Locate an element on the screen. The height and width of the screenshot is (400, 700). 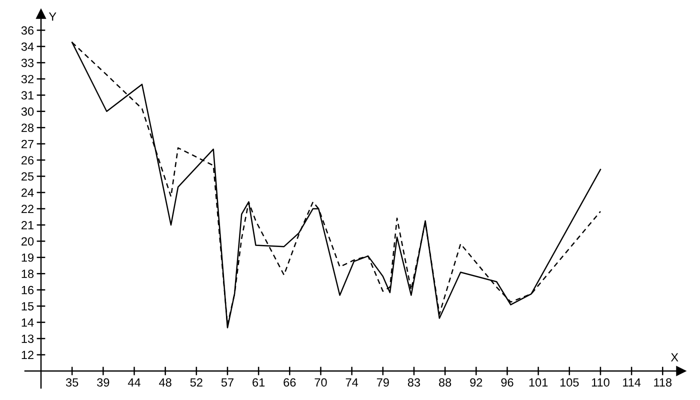
y-axis-title: Y is located at coordinates (52, 16).